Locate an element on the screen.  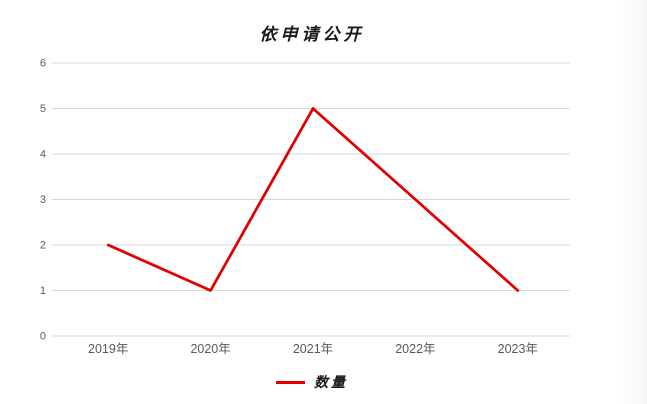
x-axis-tick-label: 2021年 is located at coordinates (313, 349).